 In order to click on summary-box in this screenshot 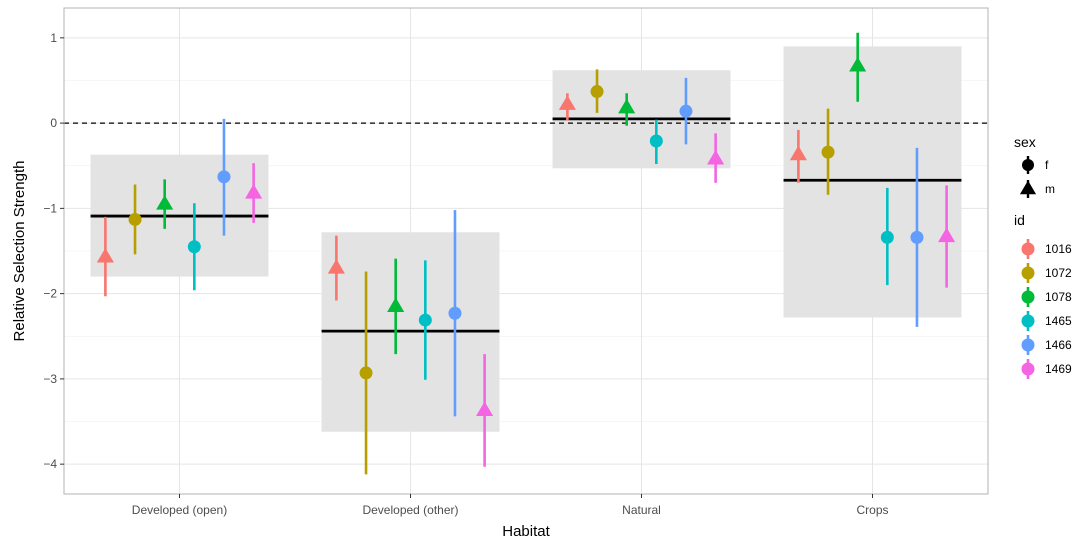, I will do `click(872, 182)`.